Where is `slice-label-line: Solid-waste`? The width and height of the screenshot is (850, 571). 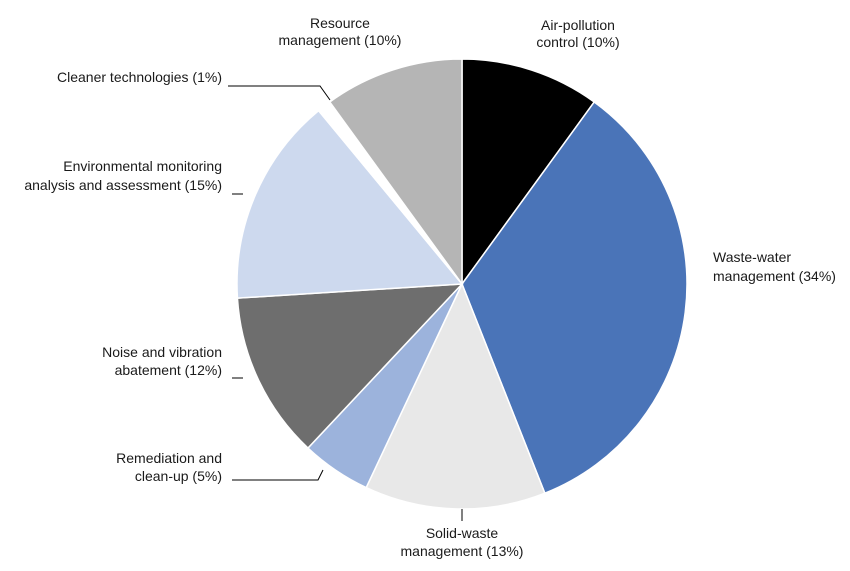 slice-label-line: Solid-waste is located at coordinates (462, 533).